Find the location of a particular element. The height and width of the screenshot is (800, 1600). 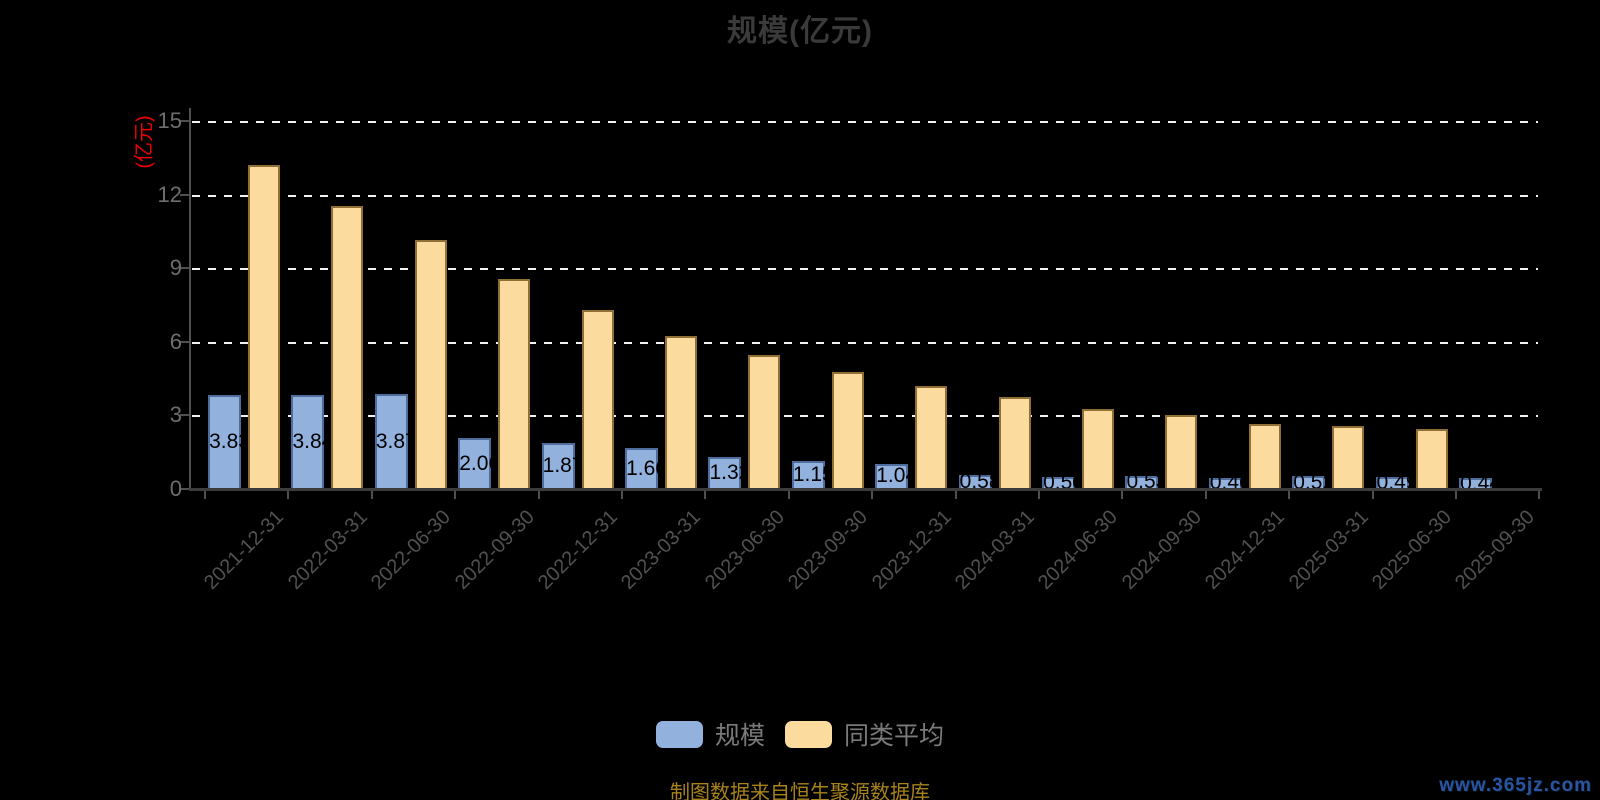

x-tick-label-2021-12-31: 2021-12-31 is located at coordinates (244, 550).